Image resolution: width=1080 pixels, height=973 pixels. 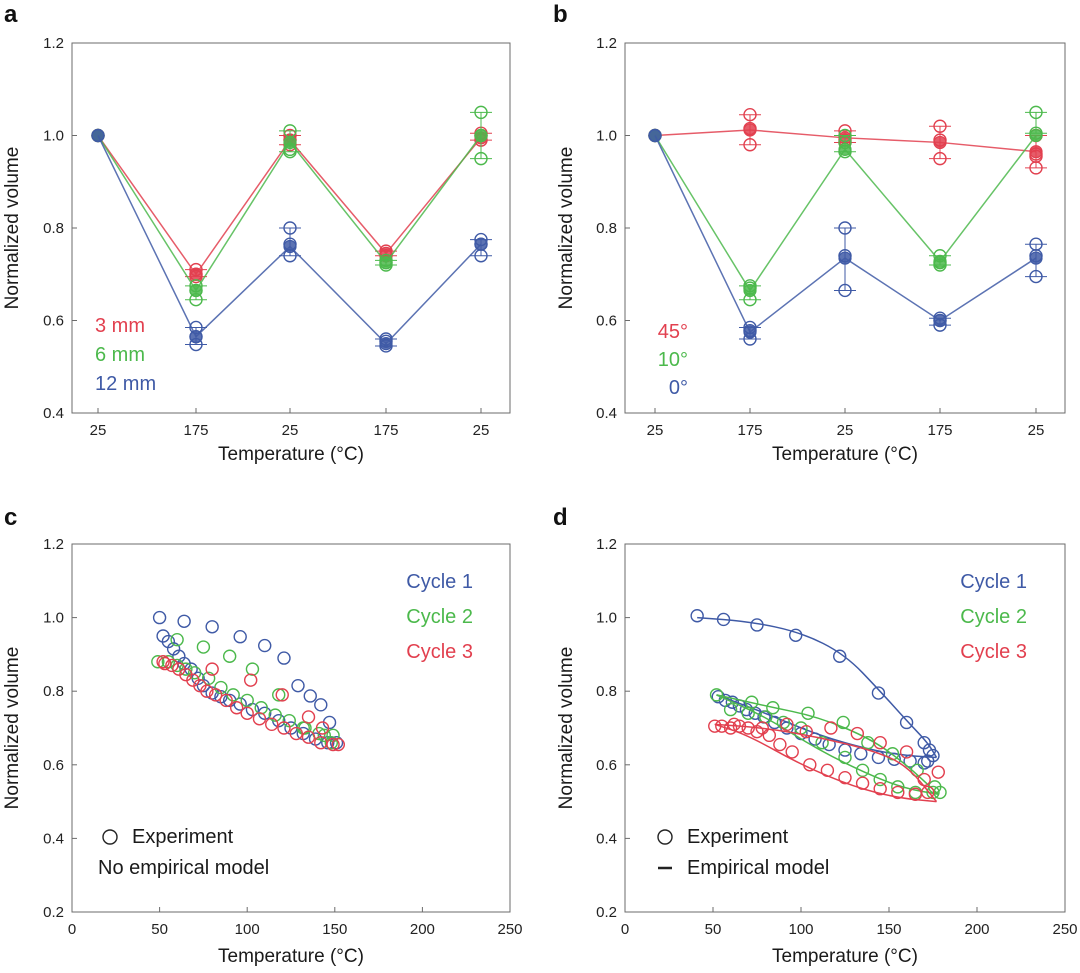 What do you see at coordinates (125, 384) in the screenshot?
I see `legend-entry: 12 mm` at bounding box center [125, 384].